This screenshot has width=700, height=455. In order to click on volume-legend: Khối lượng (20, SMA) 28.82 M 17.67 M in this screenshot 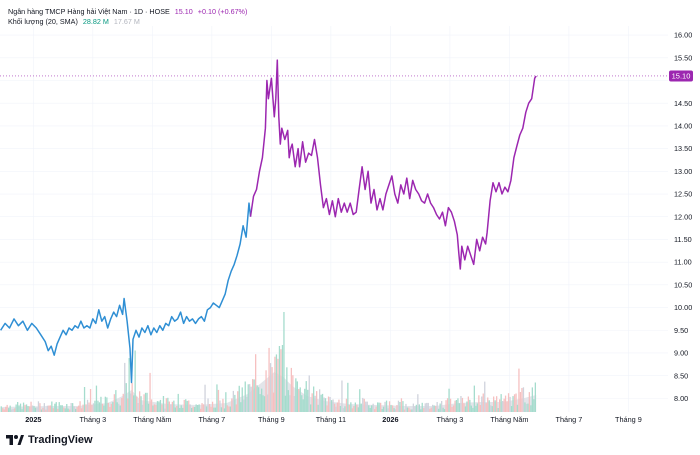, I will do `click(75, 21)`.